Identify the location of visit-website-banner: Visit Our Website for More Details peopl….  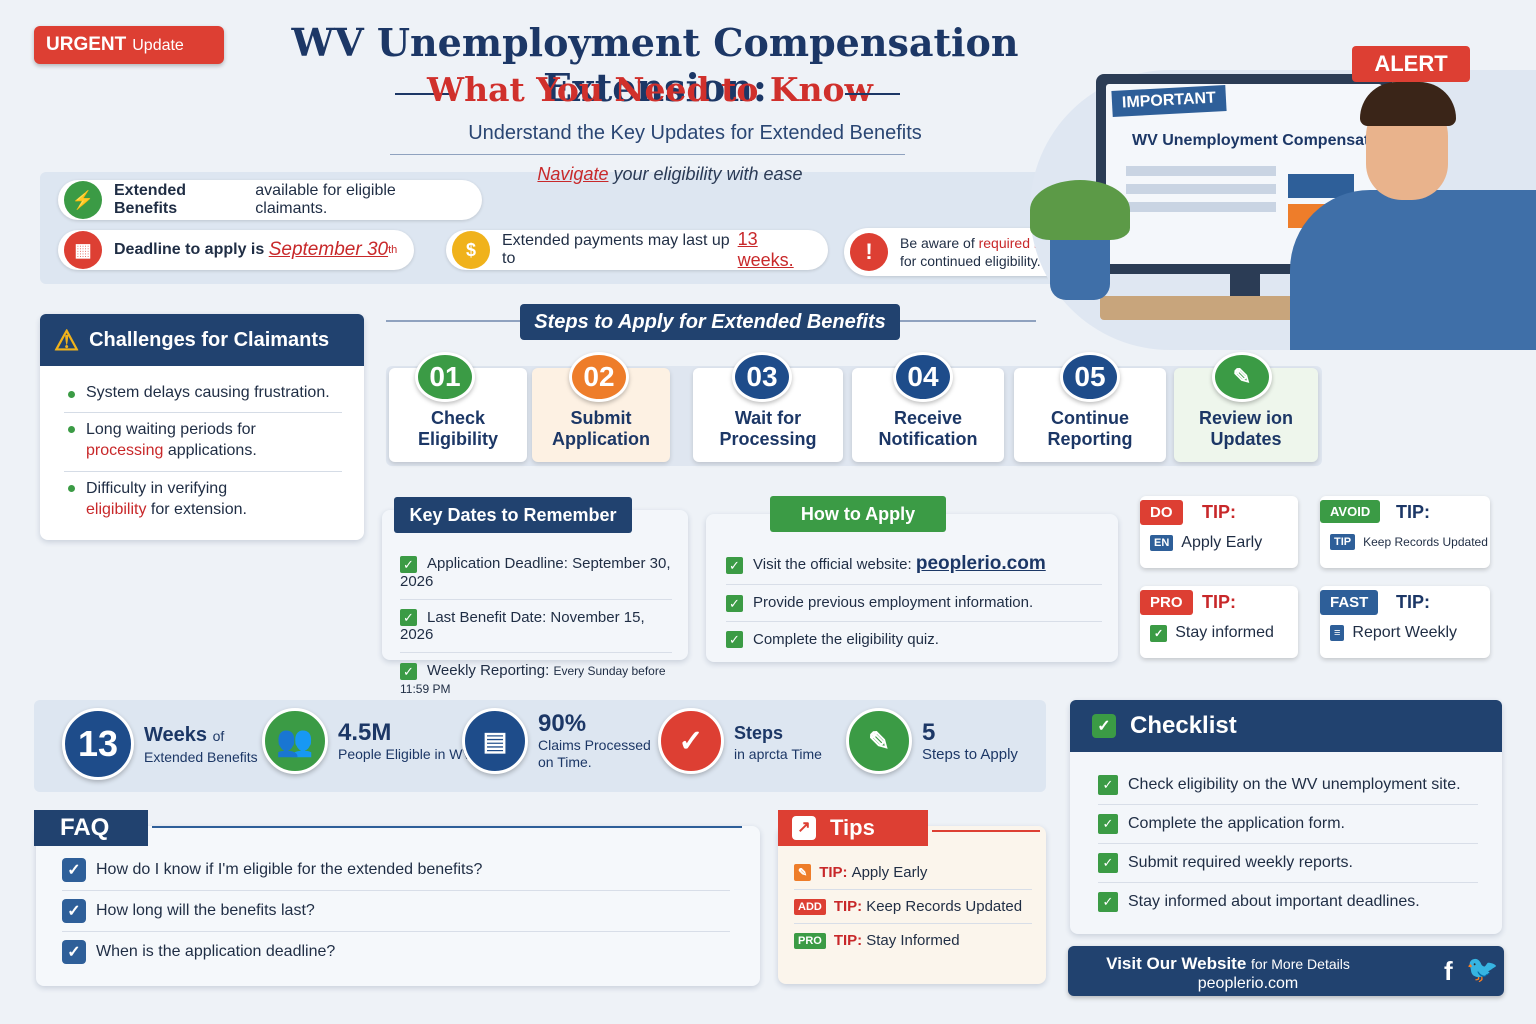
(1286, 971).